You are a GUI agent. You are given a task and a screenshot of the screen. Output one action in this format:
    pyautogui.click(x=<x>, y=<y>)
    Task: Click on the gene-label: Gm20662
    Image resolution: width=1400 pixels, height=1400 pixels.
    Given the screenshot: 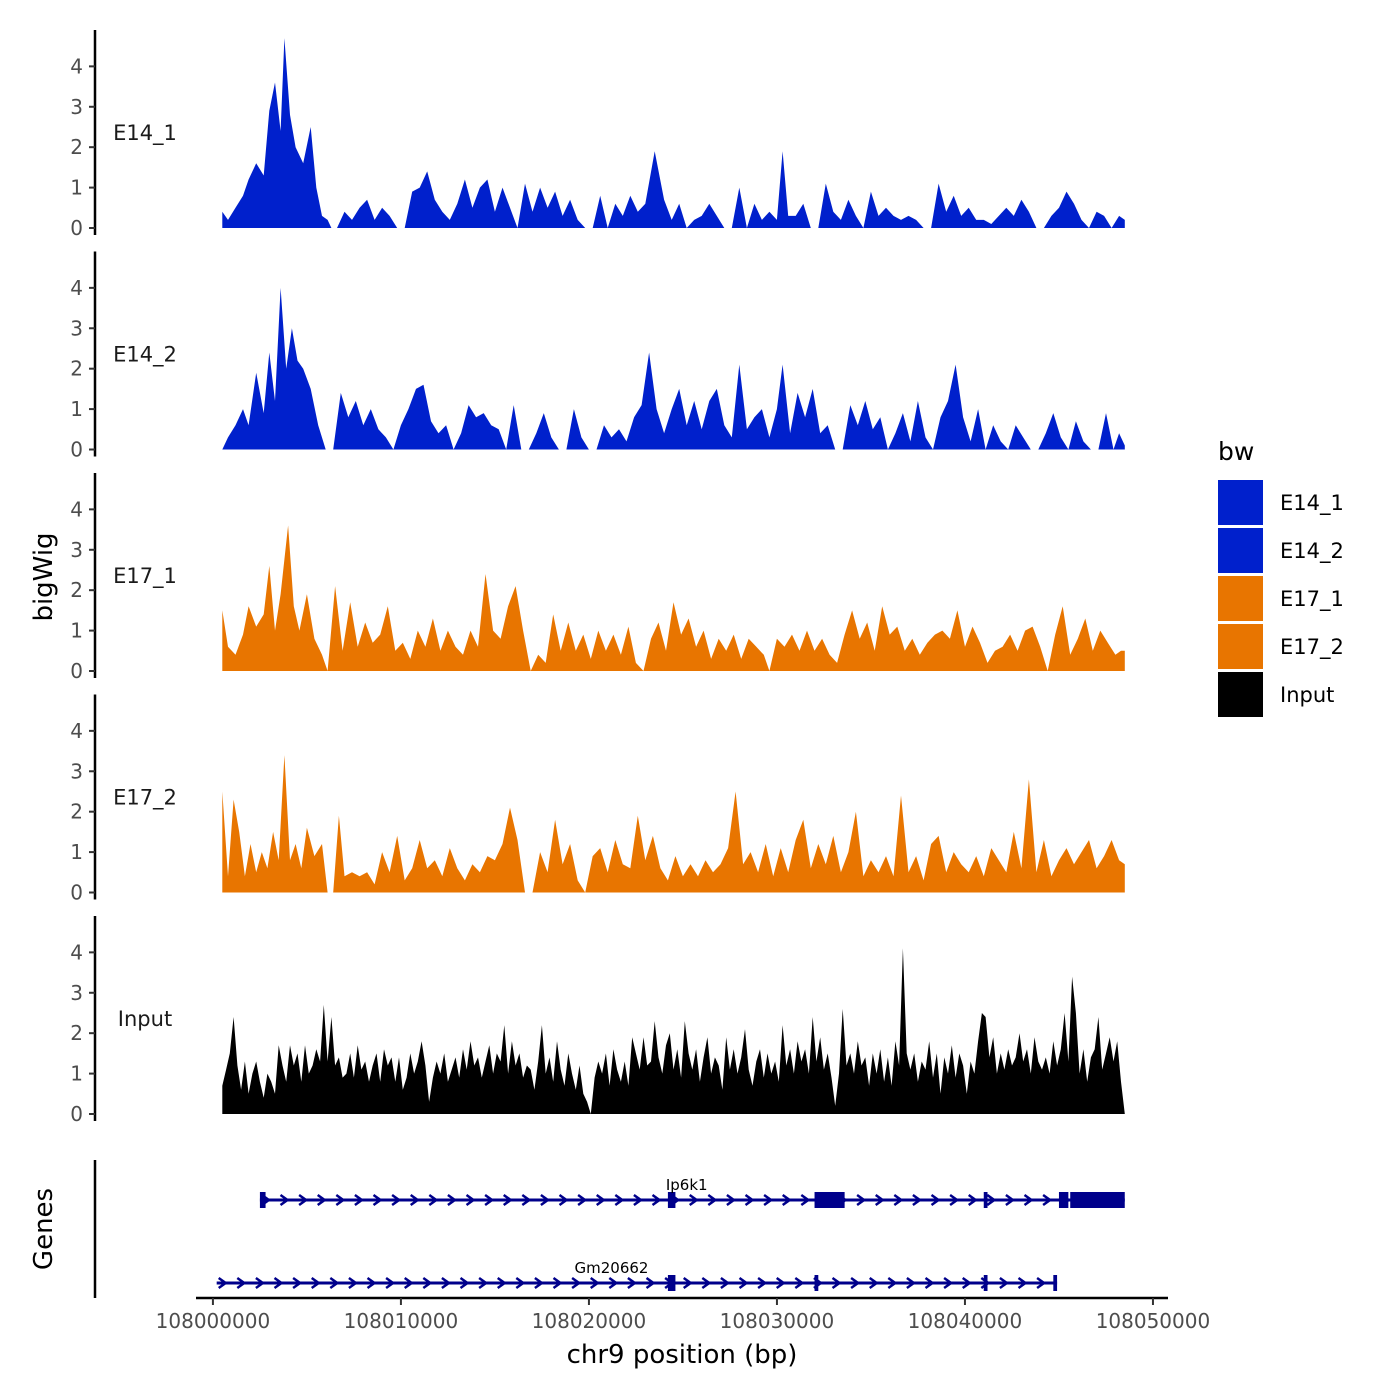 What is the action you would take?
    pyautogui.click(x=612, y=1268)
    